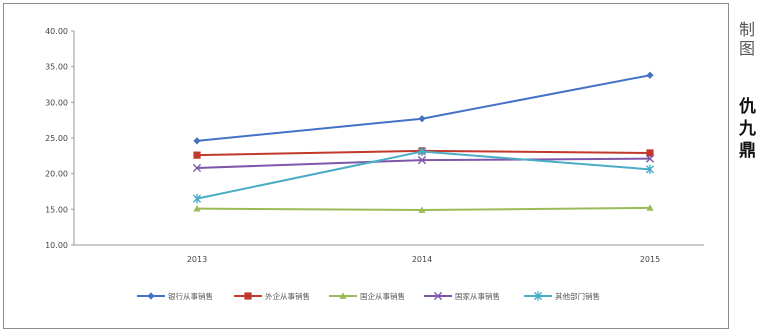 Image resolution: width=767 pixels, height=334 pixels. I want to click on y-tick-label: 40.00, so click(56, 31).